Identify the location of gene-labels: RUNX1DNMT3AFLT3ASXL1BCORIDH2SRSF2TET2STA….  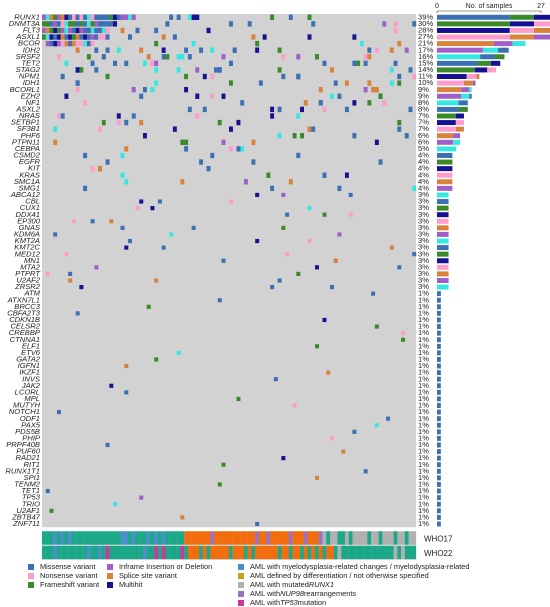
(23, 270).